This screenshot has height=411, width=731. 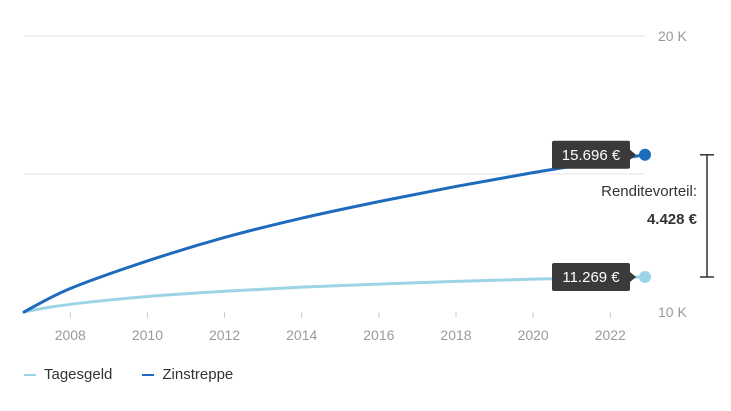 I want to click on end-value-label: 15.696 €, so click(x=591, y=155).